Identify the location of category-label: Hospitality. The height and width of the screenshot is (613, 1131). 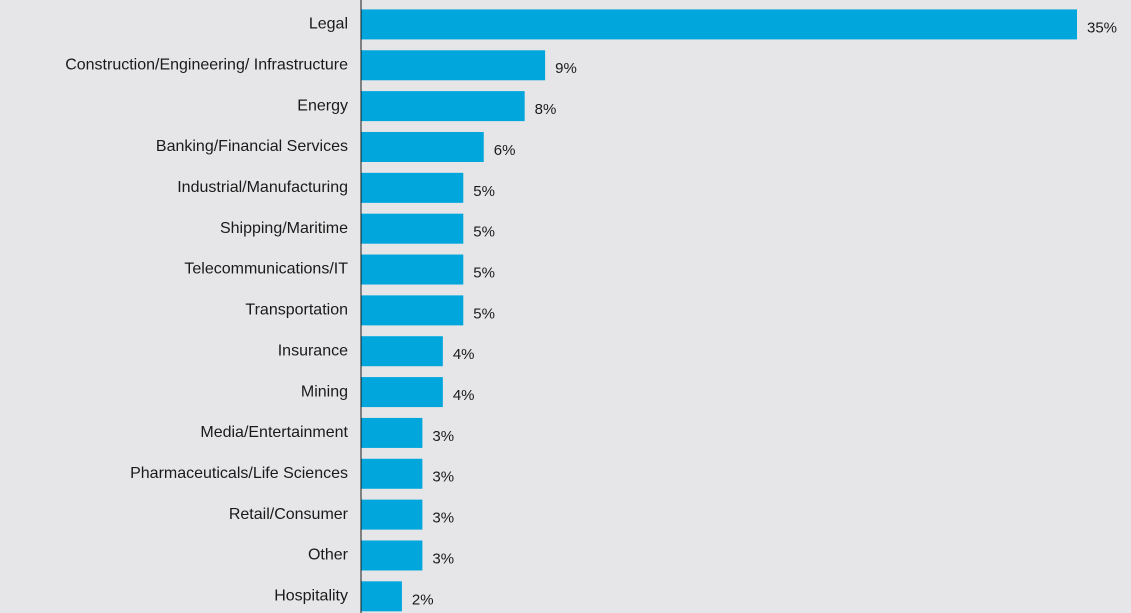
(311, 596).